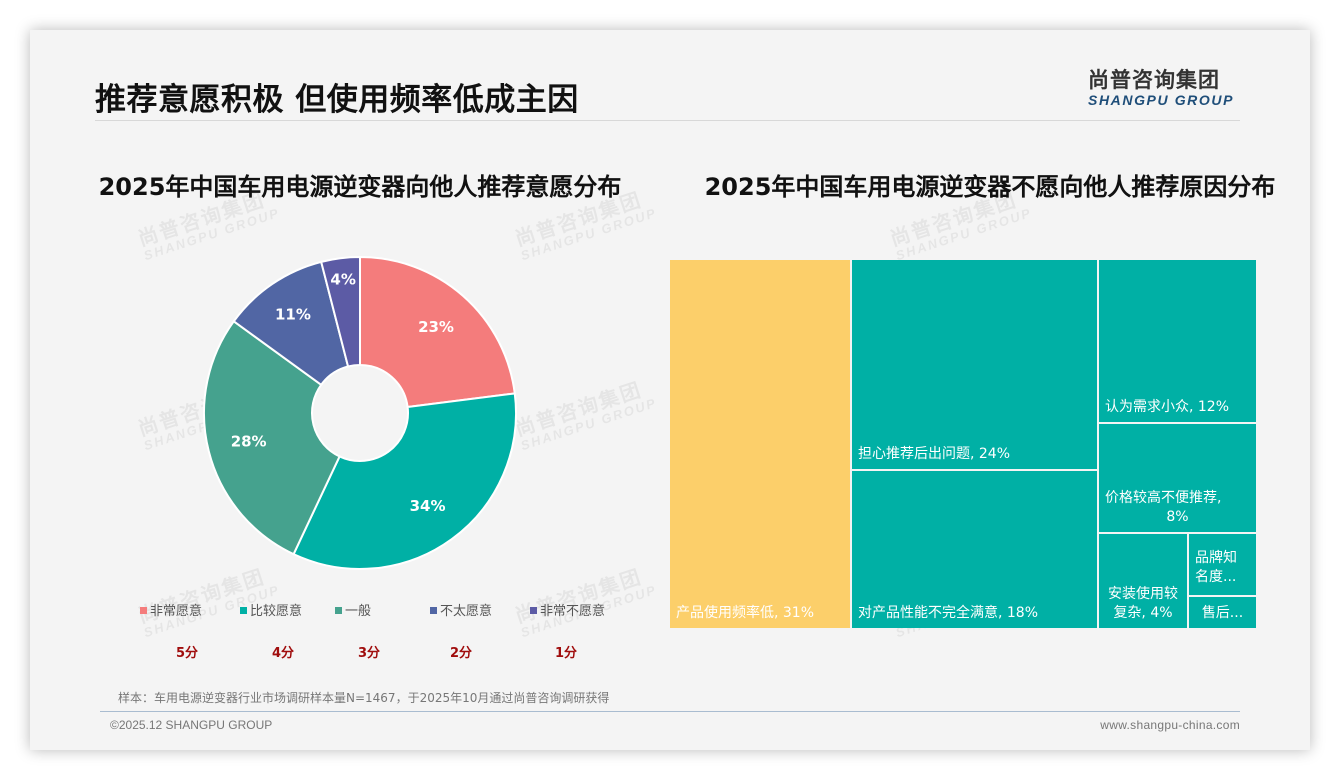 The image size is (1340, 780). I want to click on legend-item: 非常不愿意, so click(567, 609).